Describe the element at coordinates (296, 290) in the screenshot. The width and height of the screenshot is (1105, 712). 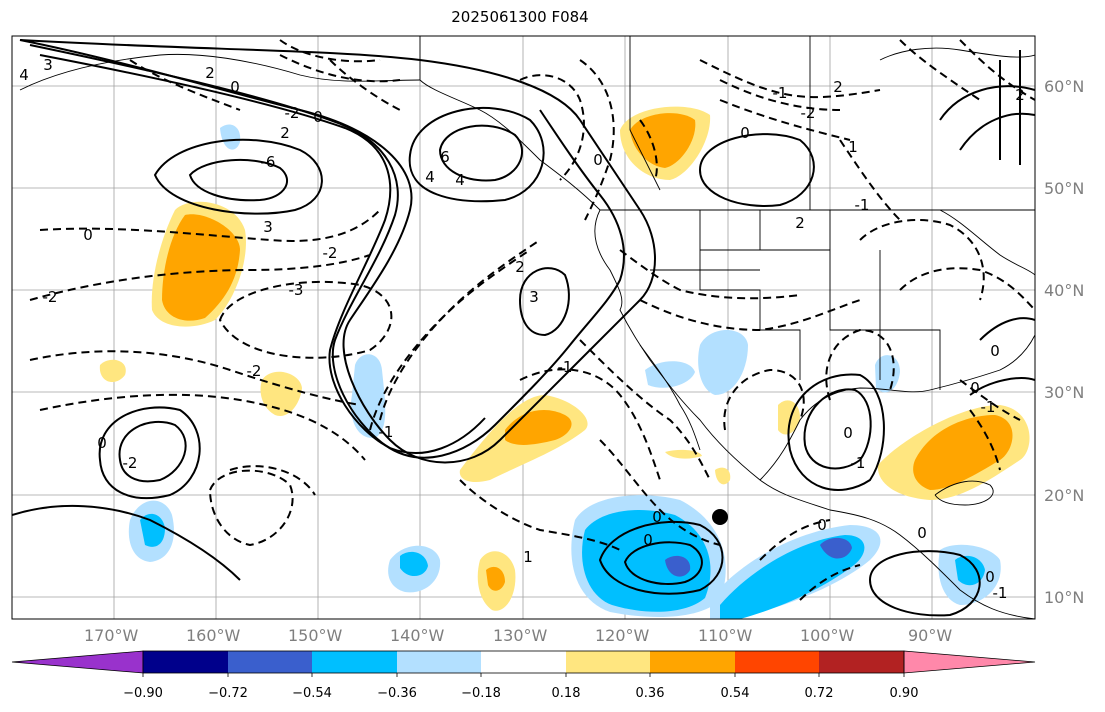
I see `contour-label: -3` at that location.